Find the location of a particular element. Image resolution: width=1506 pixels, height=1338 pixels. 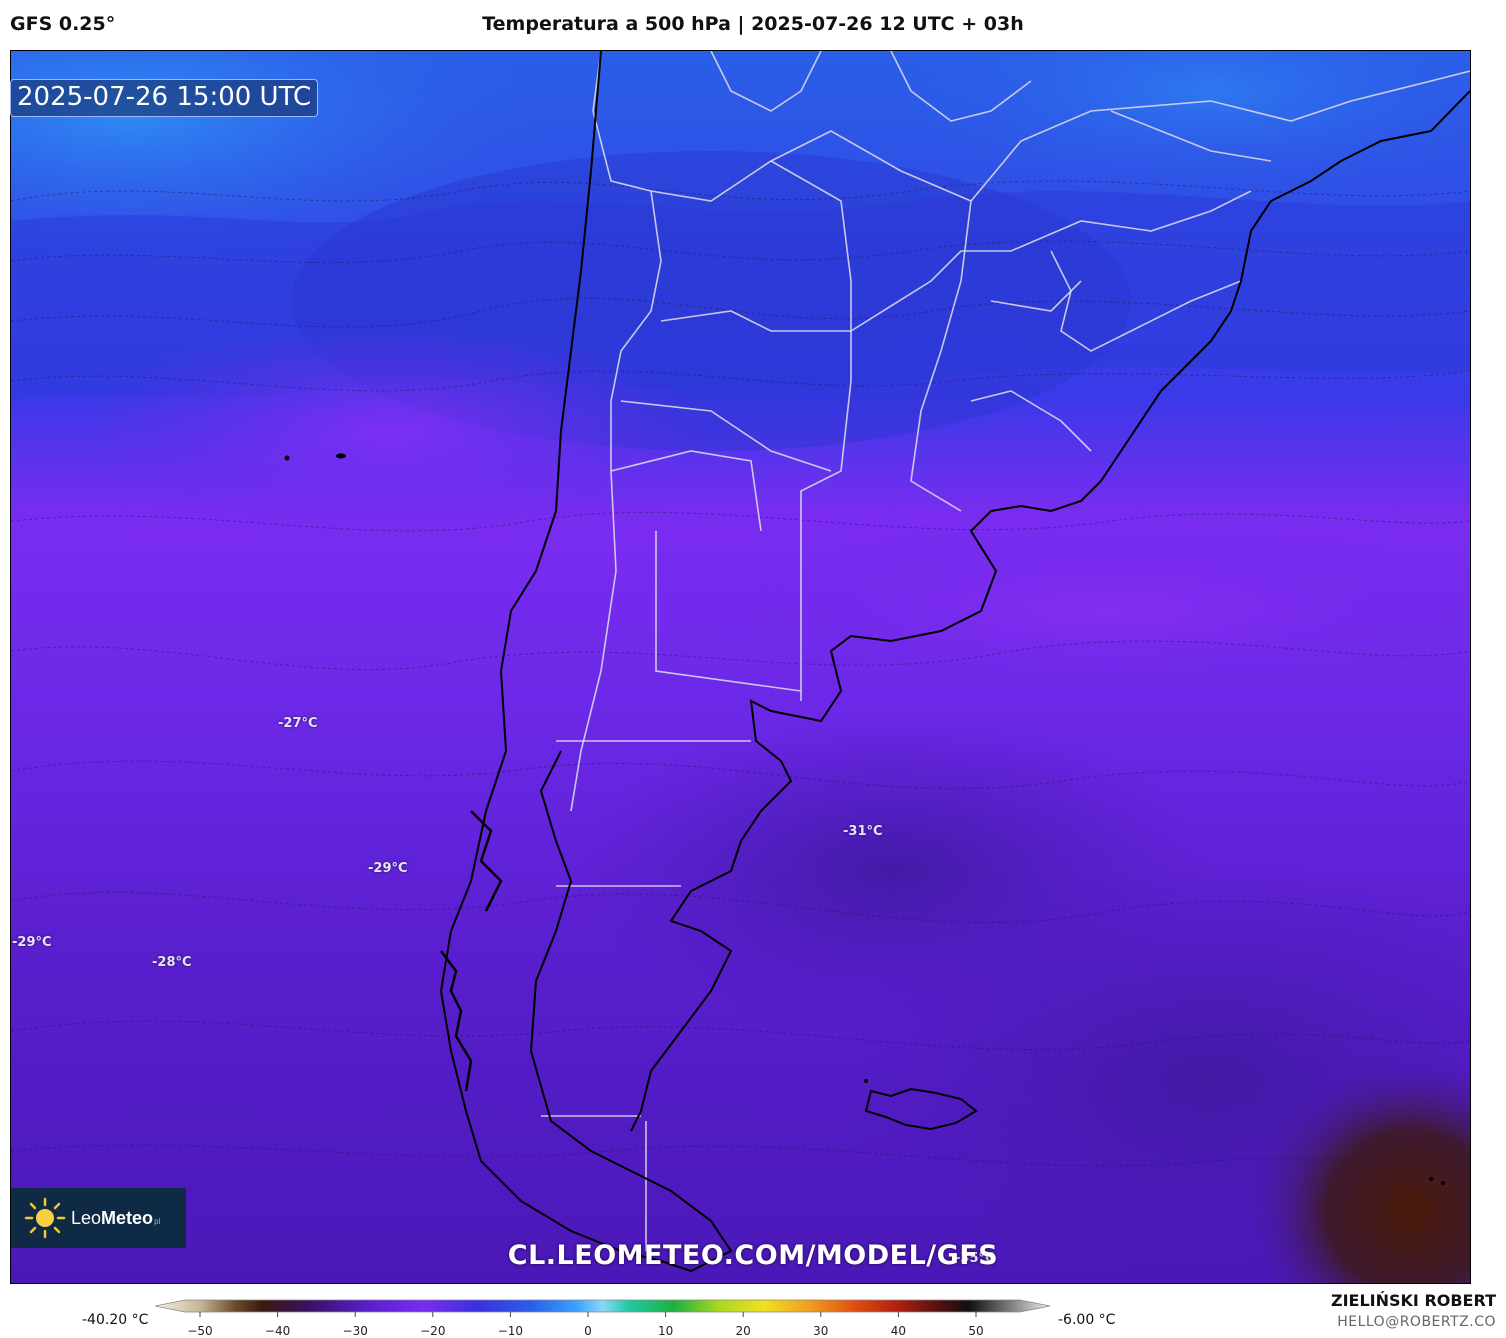

sun-icon is located at coordinates (45, 1218).